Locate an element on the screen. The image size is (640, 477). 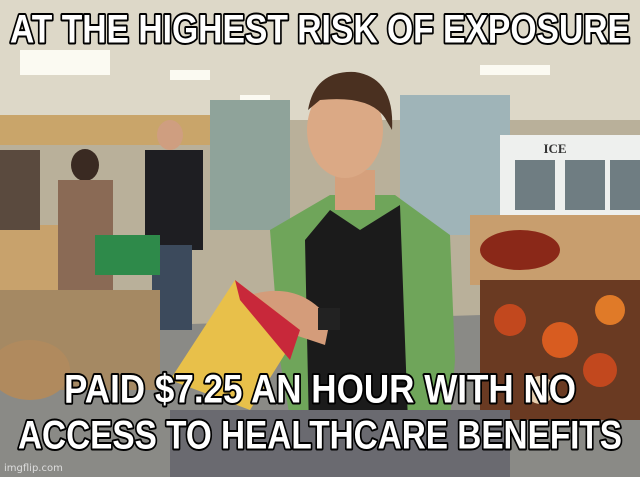
store-sign: ICE is located at coordinates (554, 148).